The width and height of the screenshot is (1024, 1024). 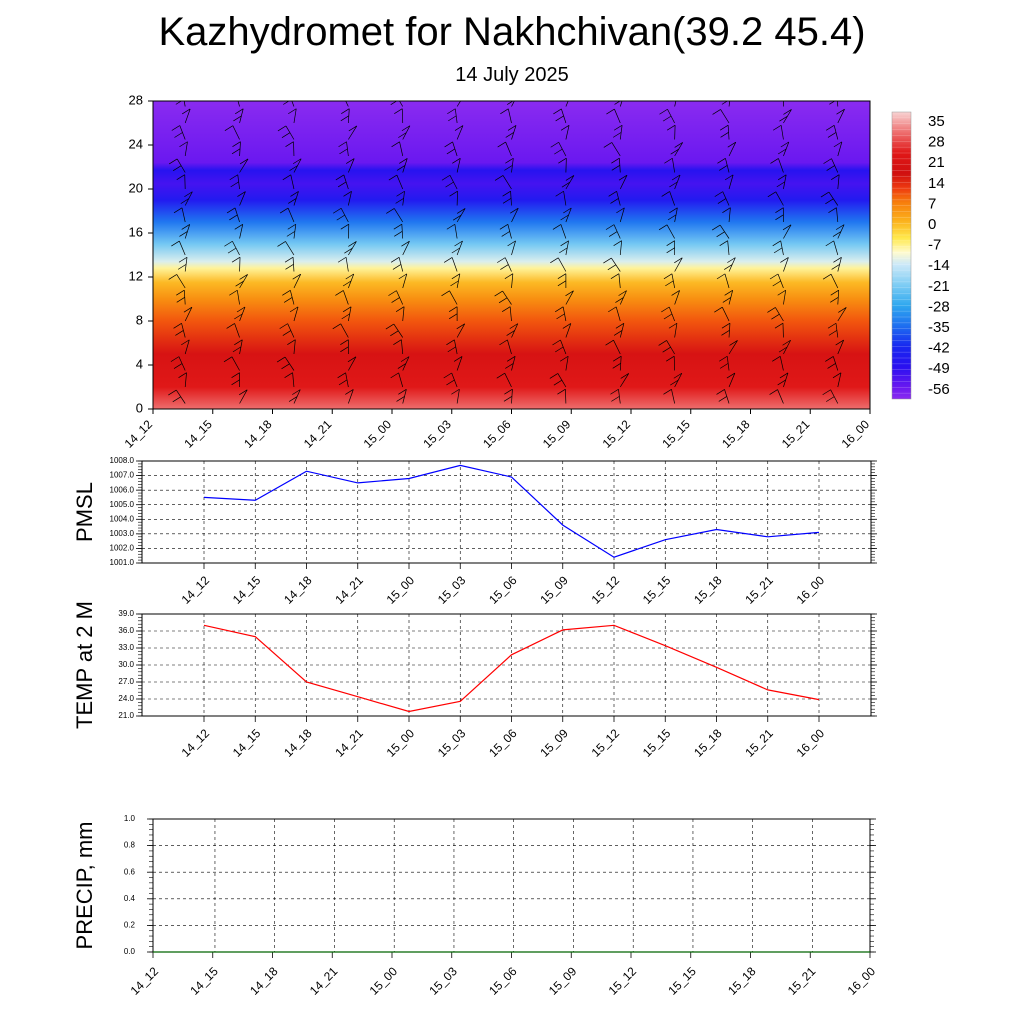 I want to click on y-tick-label: 0.4, so click(x=130, y=898).